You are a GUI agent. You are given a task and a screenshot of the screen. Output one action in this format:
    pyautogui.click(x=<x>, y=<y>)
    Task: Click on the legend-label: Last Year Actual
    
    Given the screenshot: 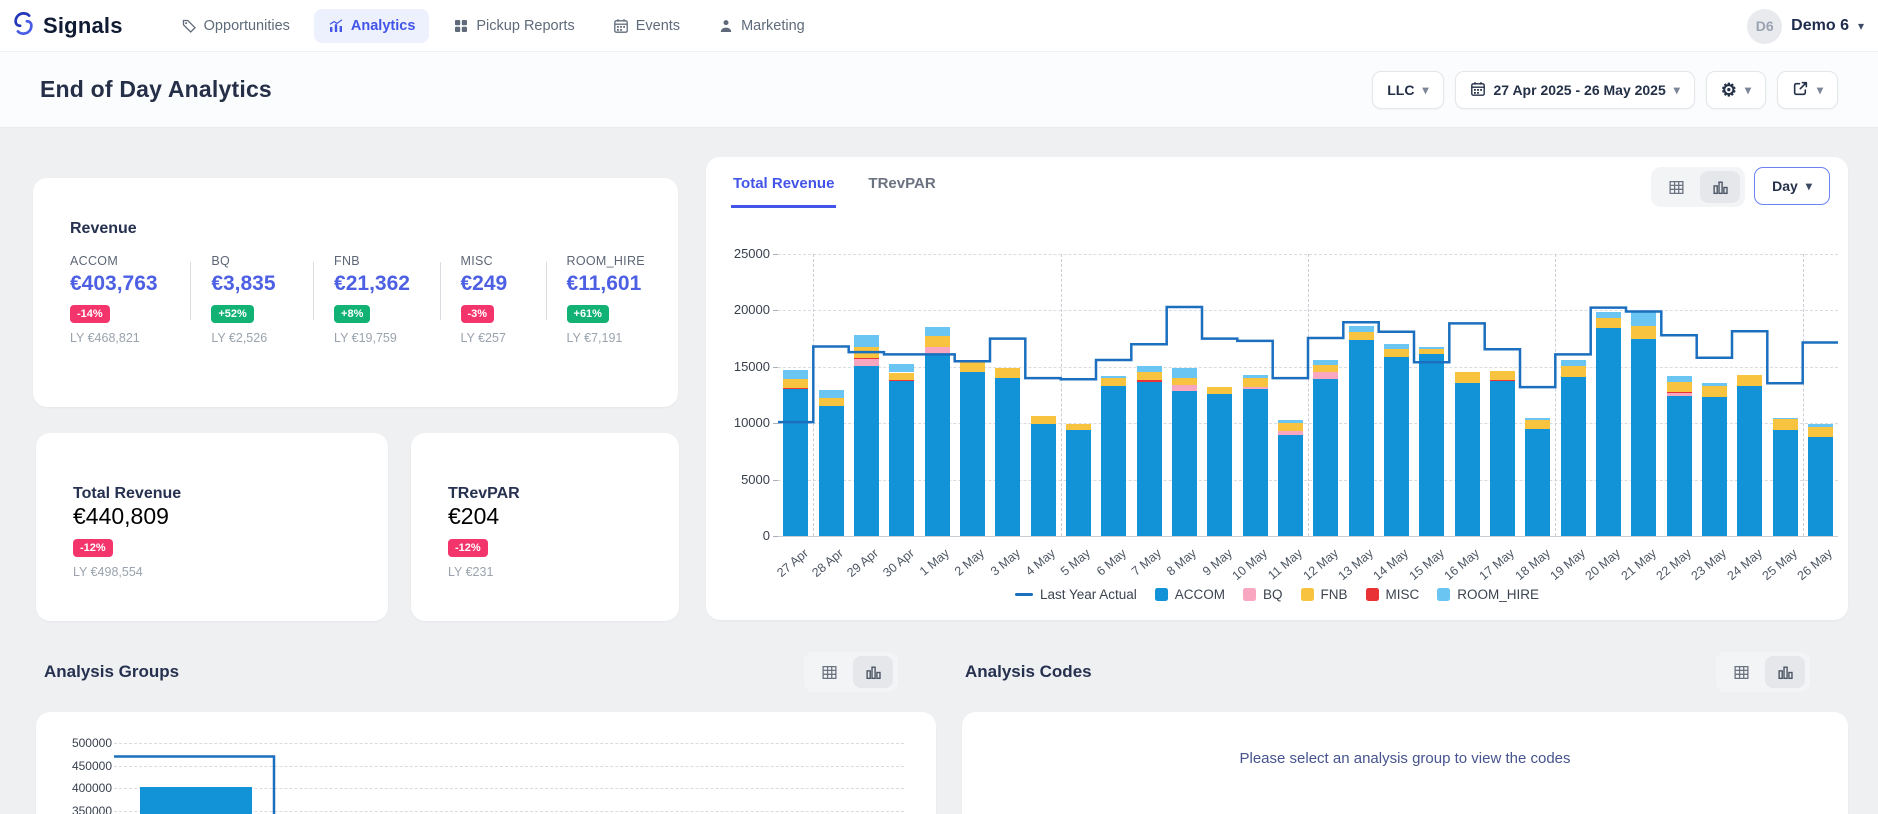 What is the action you would take?
    pyautogui.click(x=1088, y=594)
    